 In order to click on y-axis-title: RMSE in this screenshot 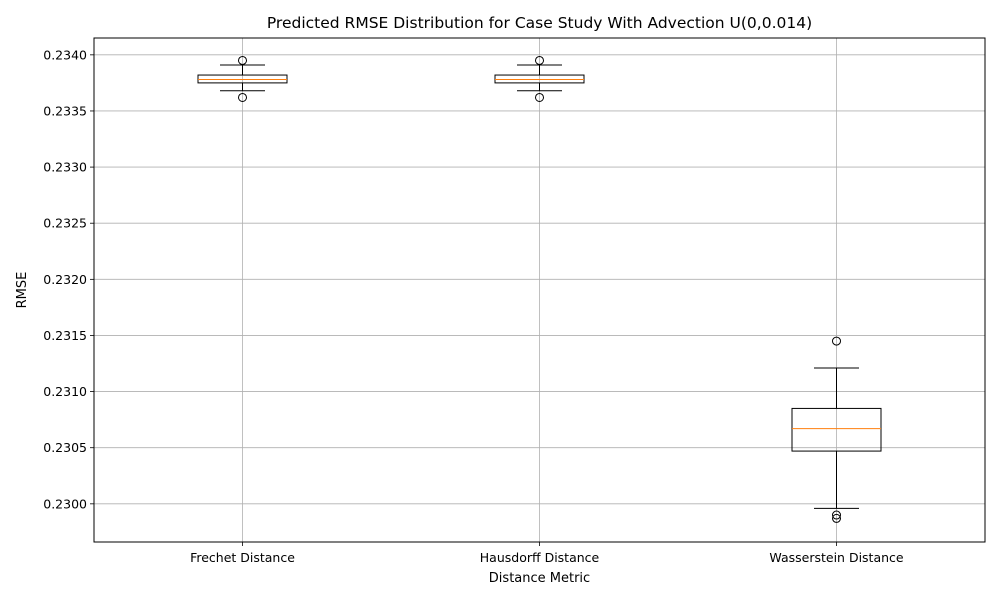, I will do `click(22, 290)`.